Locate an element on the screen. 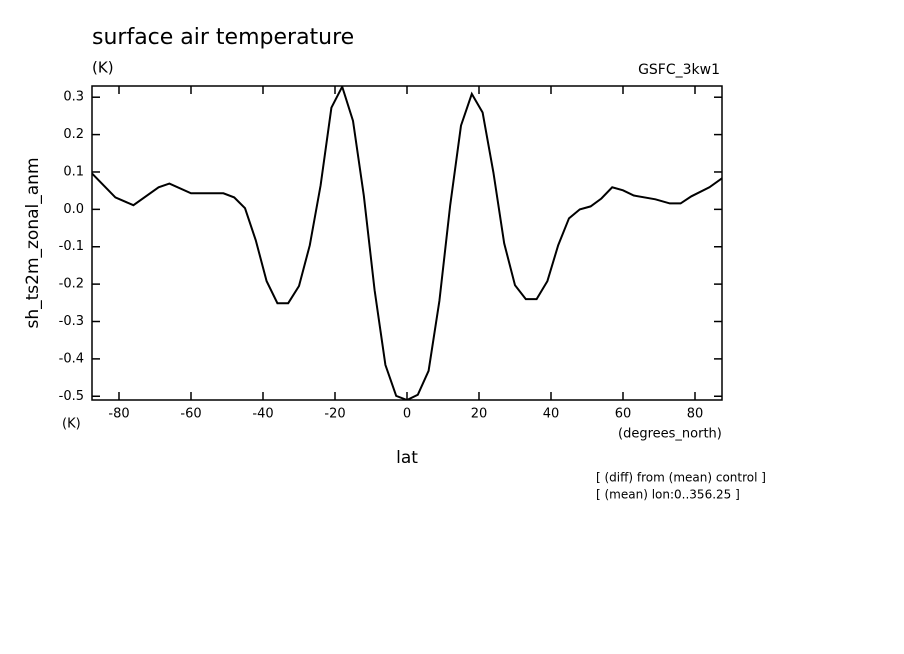 The image size is (904, 654). x-tick-label: 20 is located at coordinates (479, 414).